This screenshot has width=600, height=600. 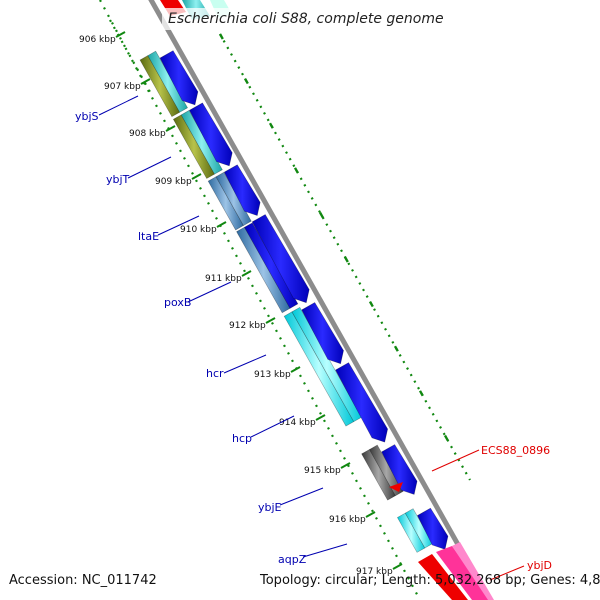 What do you see at coordinates (130, 56) in the screenshot?
I see `inner-ring-top` at bounding box center [130, 56].